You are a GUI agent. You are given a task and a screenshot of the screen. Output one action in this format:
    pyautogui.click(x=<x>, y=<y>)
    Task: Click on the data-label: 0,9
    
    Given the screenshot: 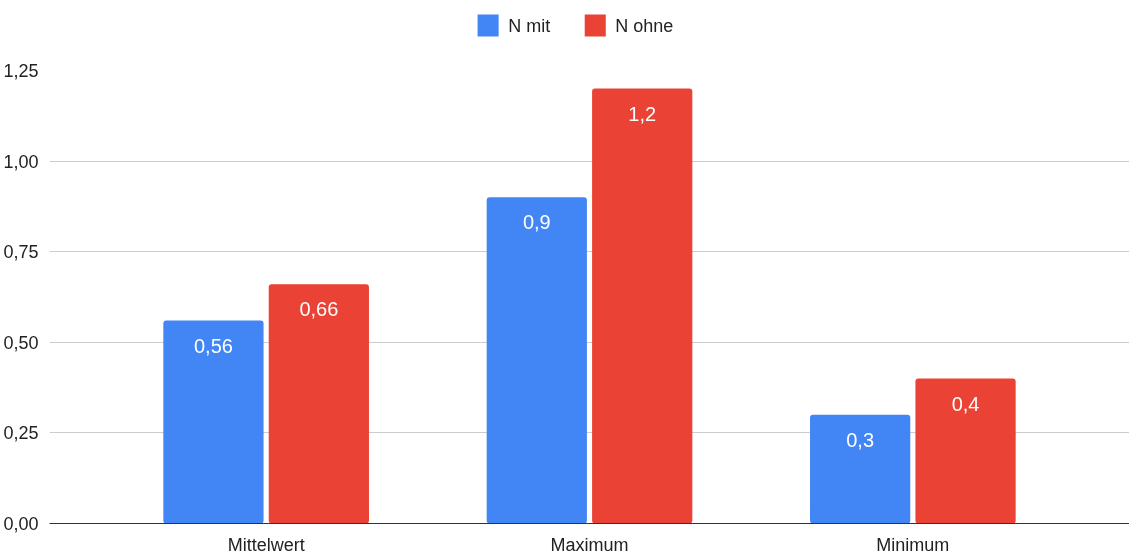 What is the action you would take?
    pyautogui.click(x=536, y=222)
    